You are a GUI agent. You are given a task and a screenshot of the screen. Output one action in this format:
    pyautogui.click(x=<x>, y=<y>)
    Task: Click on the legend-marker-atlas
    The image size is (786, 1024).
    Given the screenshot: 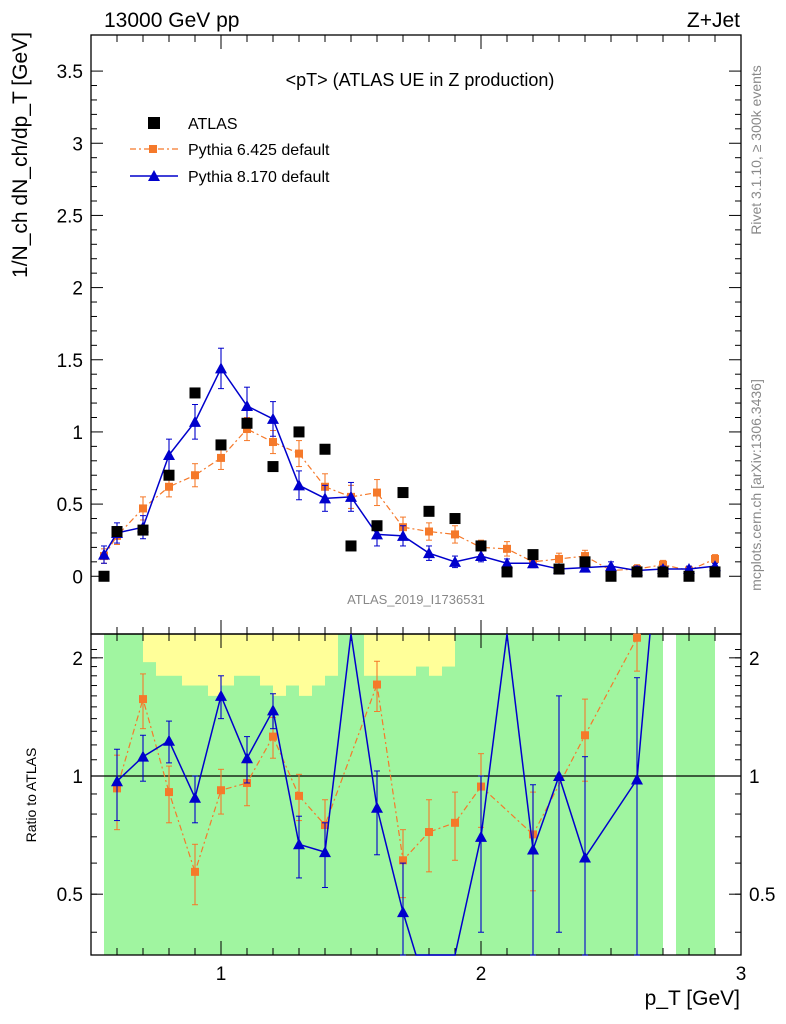 What is the action you would take?
    pyautogui.click(x=154, y=123)
    